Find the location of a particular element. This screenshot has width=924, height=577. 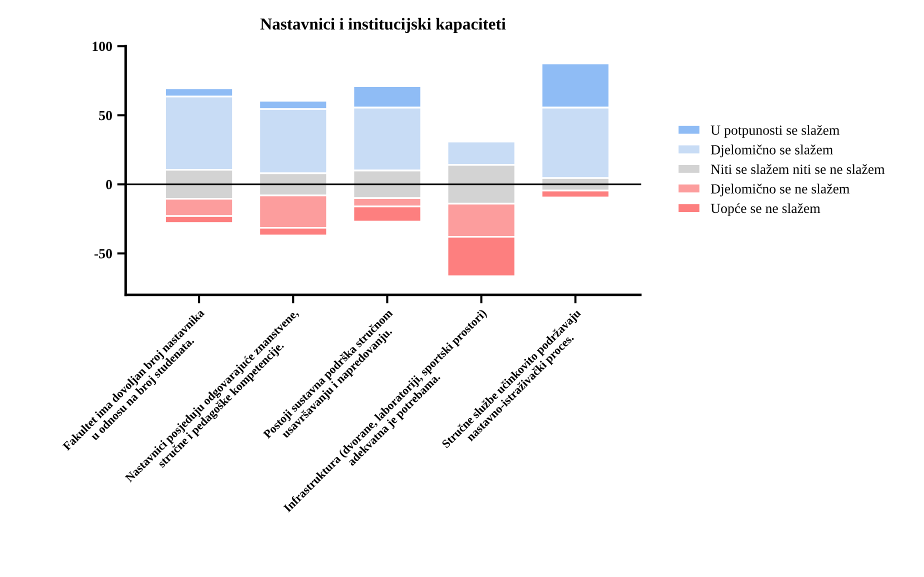

chart-title: Nastavnici i institucijski kapaciteti is located at coordinates (383, 26).